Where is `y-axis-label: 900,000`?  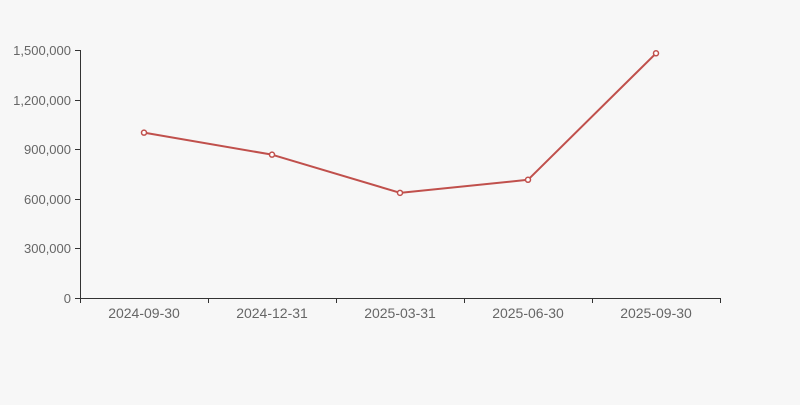
y-axis-label: 900,000 is located at coordinates (47, 149).